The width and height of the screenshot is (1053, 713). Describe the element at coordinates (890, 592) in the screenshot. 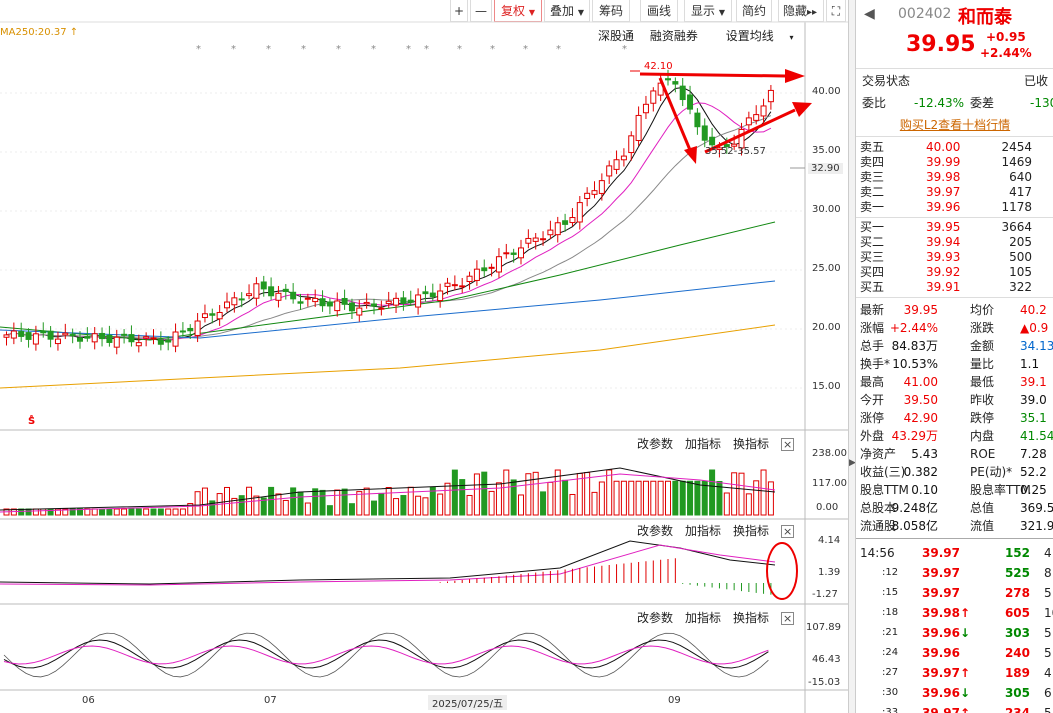

I see `tick-time: :15` at that location.